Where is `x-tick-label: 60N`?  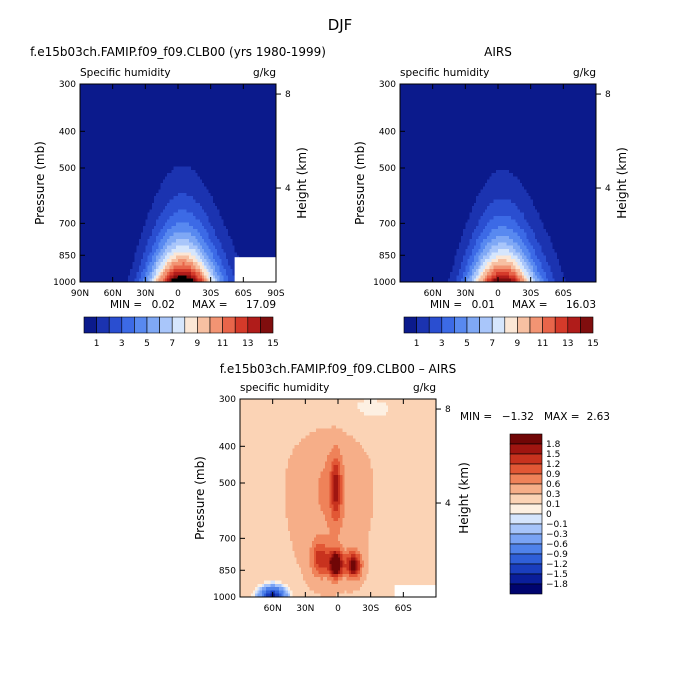 x-tick-label: 60N is located at coordinates (273, 609).